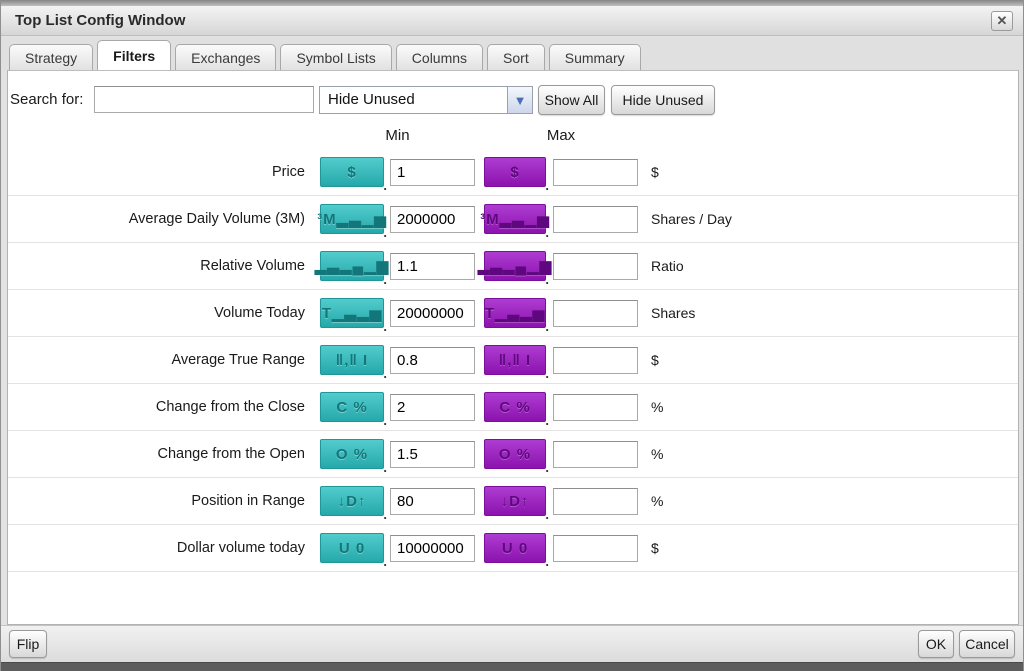 The width and height of the screenshot is (1024, 671). I want to click on average-true-range-max-filter-icon: ‖,‖ I, so click(517, 363).